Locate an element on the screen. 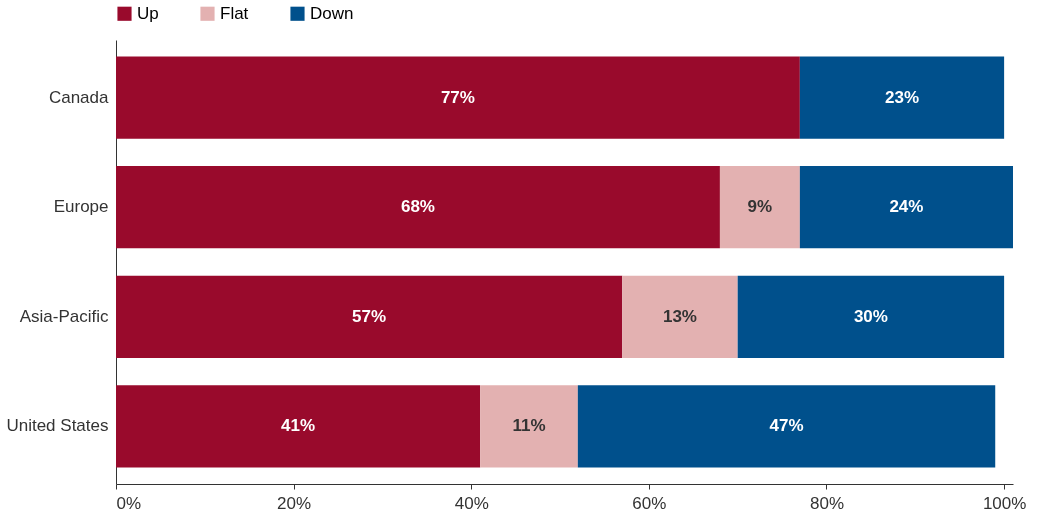 The width and height of the screenshot is (1050, 516). data-label: 24% is located at coordinates (906, 207).